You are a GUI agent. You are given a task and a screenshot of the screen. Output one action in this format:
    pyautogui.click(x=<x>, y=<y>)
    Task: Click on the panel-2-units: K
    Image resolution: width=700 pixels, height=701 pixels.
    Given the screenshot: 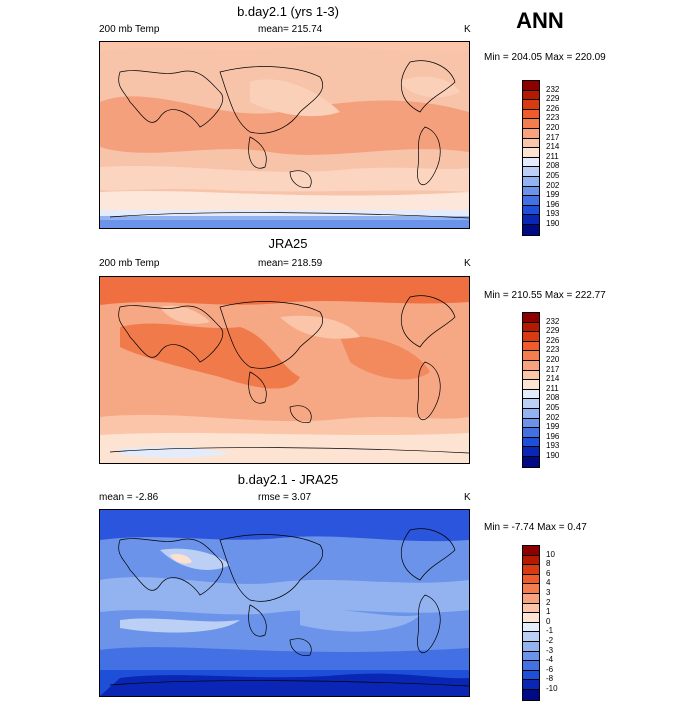 What is the action you would take?
    pyautogui.click(x=467, y=263)
    